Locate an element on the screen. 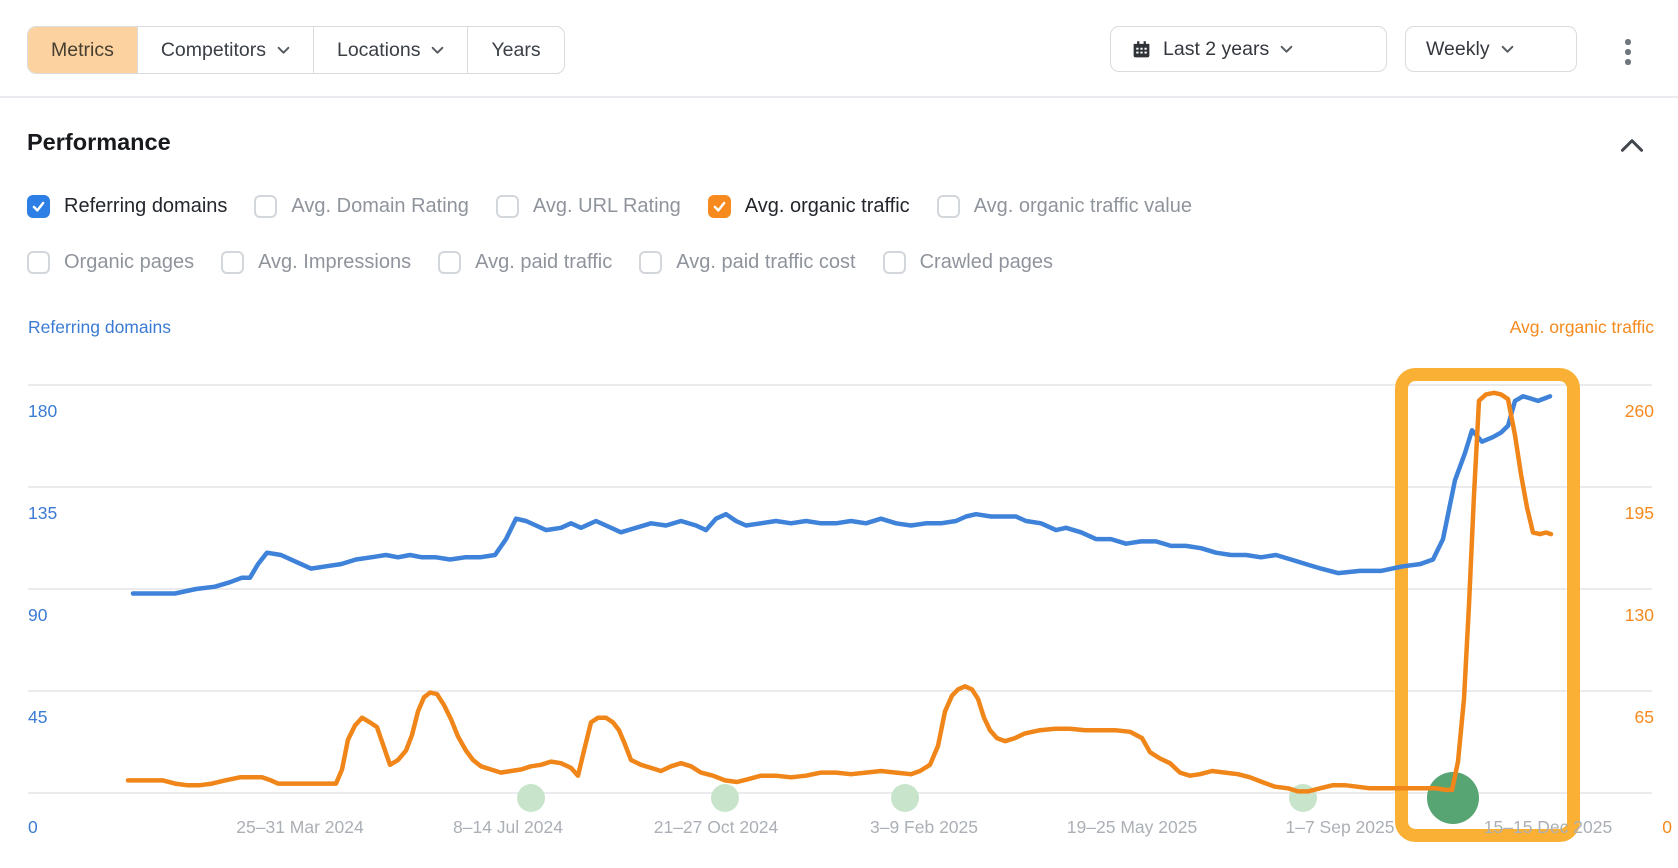 The width and height of the screenshot is (1678, 868). metric-toggle-organic-pages: Organic pages is located at coordinates (110, 262).